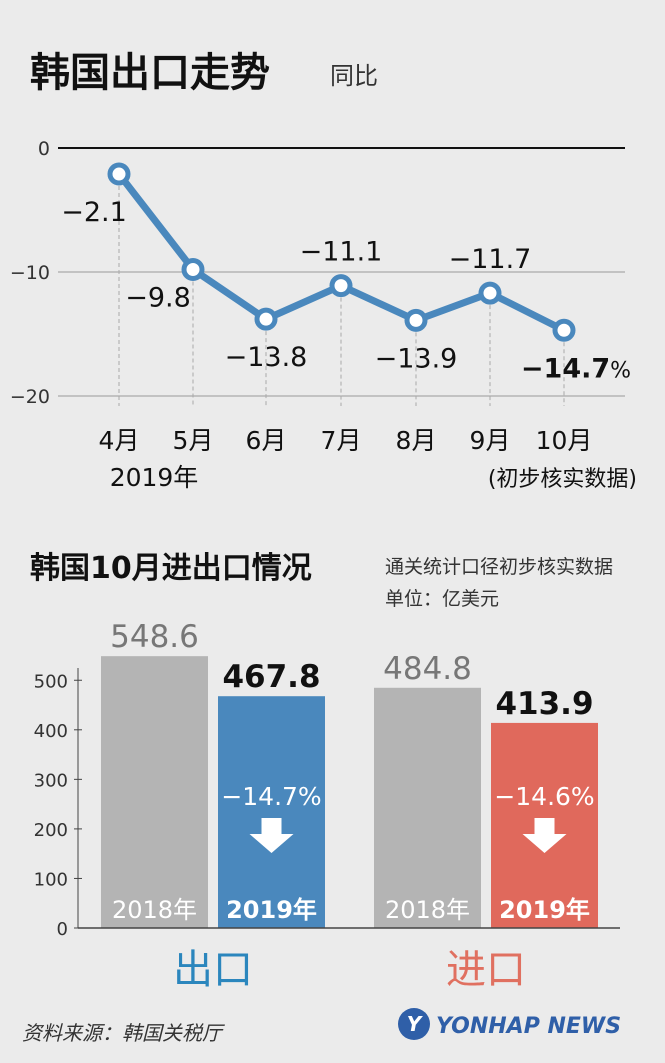  I want to click on yonhap-logo-icon, so click(414, 1024).